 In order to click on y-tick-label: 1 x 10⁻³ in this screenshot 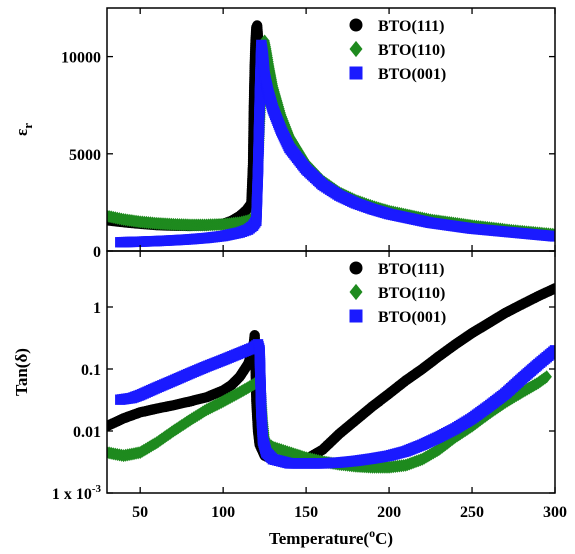, I will do `click(77, 493)`.